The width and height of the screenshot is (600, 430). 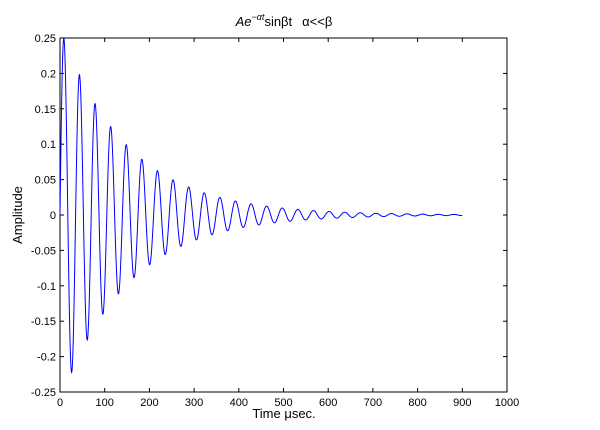 I want to click on y-tick-label: -0.25, so click(x=43, y=393).